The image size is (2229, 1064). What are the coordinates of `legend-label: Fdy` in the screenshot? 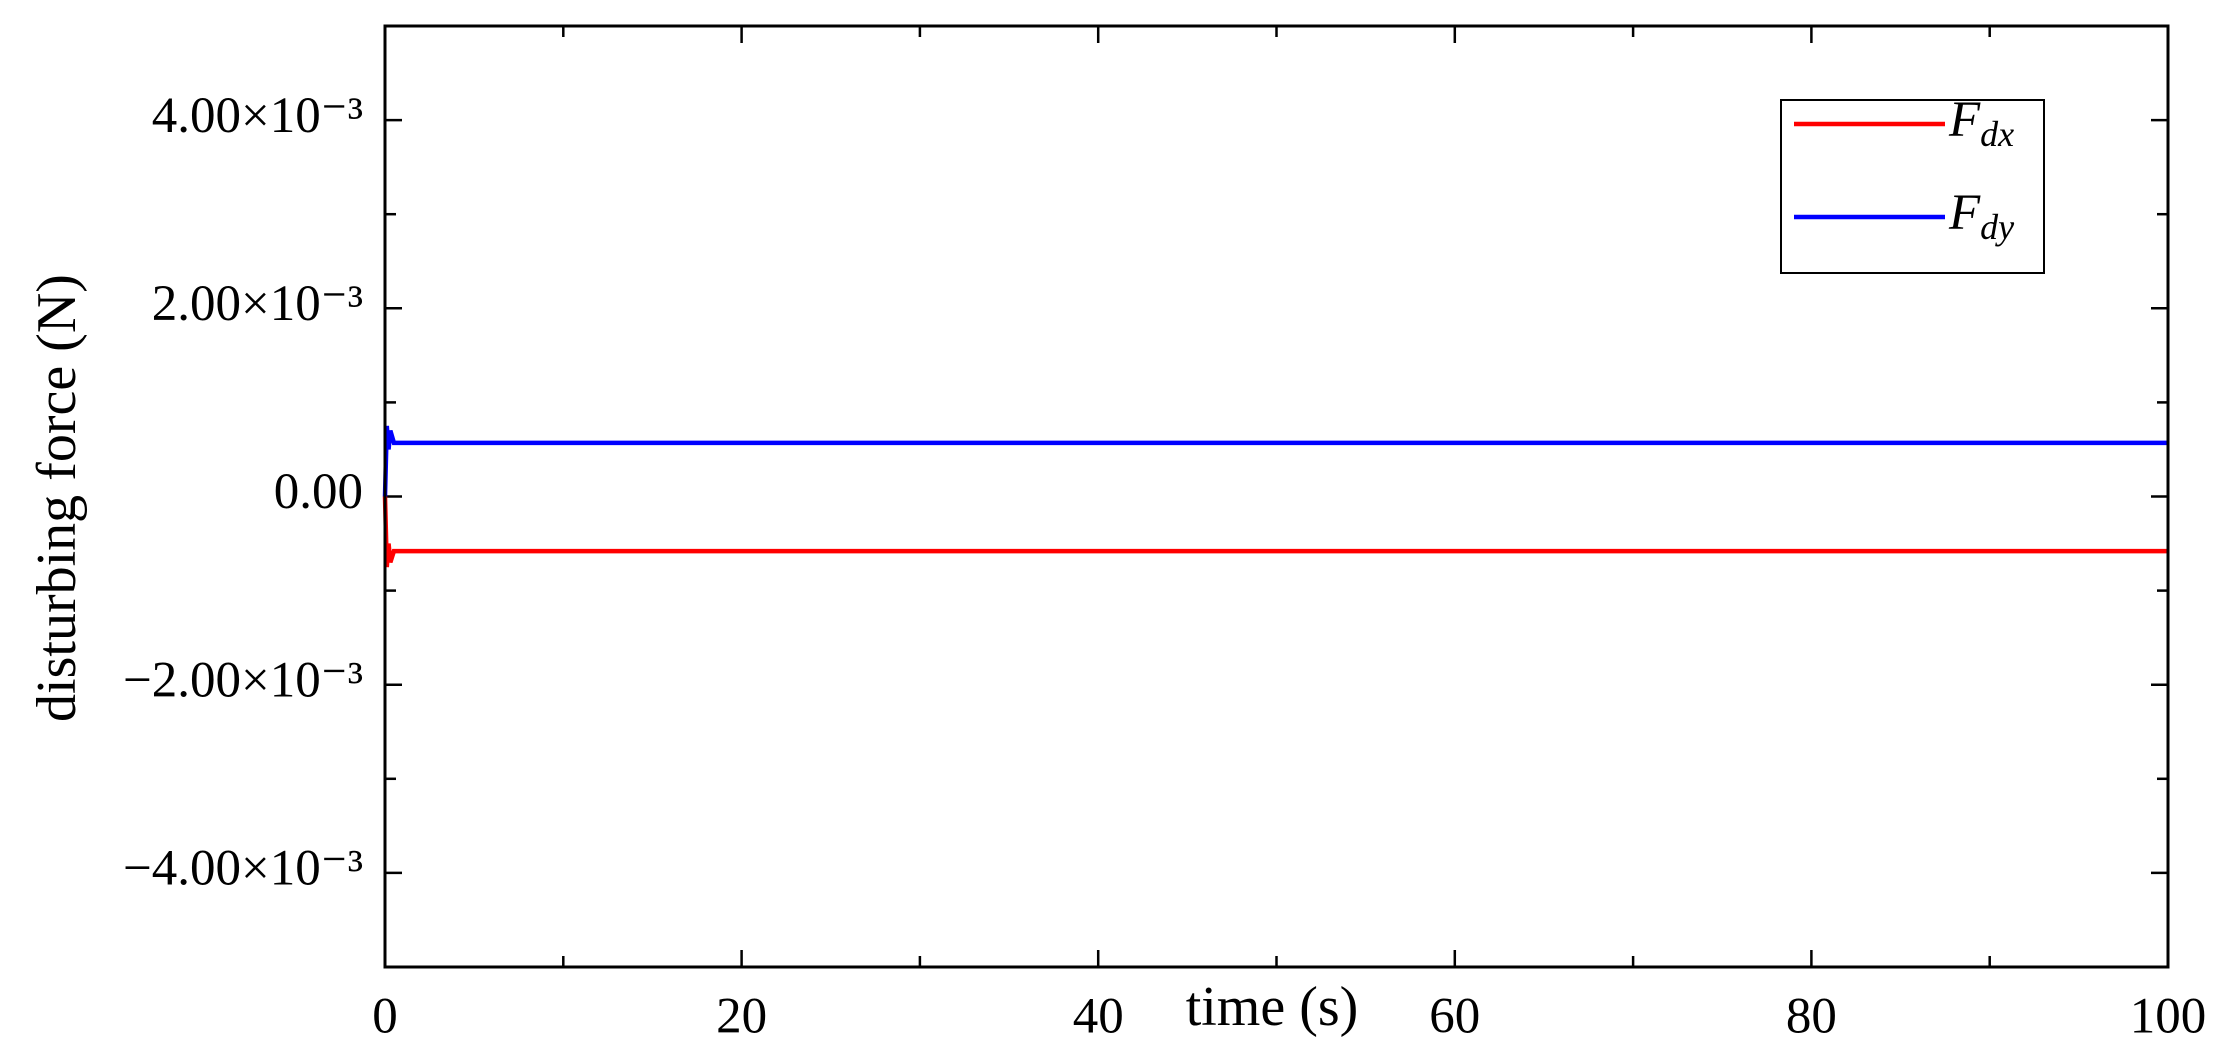 It's located at (1981, 216).